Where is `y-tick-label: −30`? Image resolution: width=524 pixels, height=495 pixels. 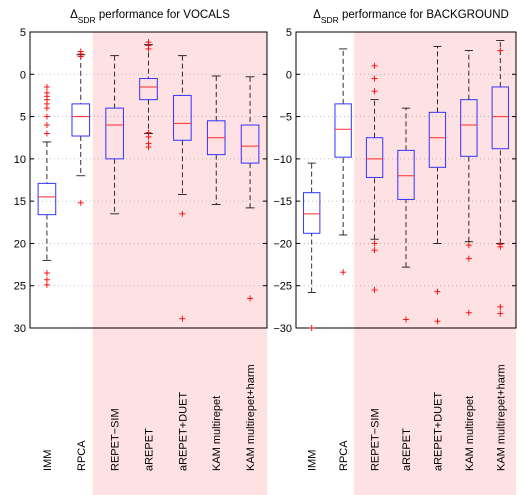
y-tick-label: −30 is located at coordinates (282, 329).